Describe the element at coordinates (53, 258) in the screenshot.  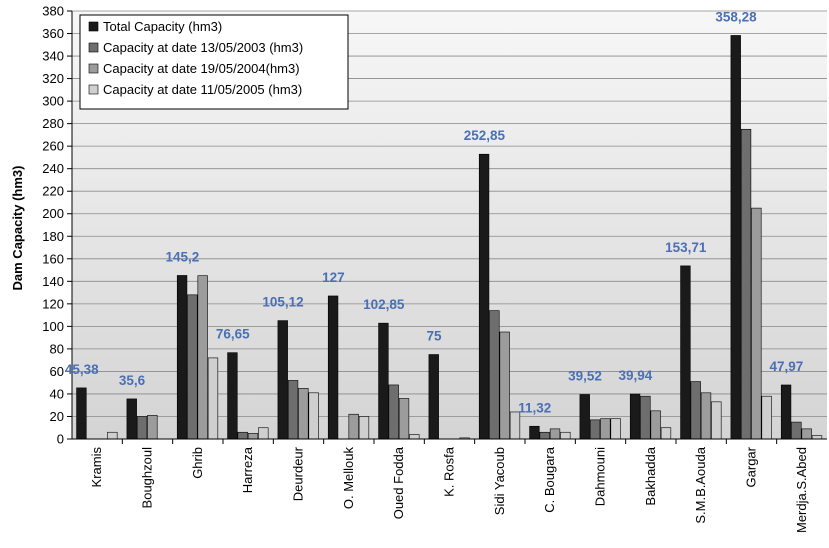
I see `y-tick-label: 160` at that location.